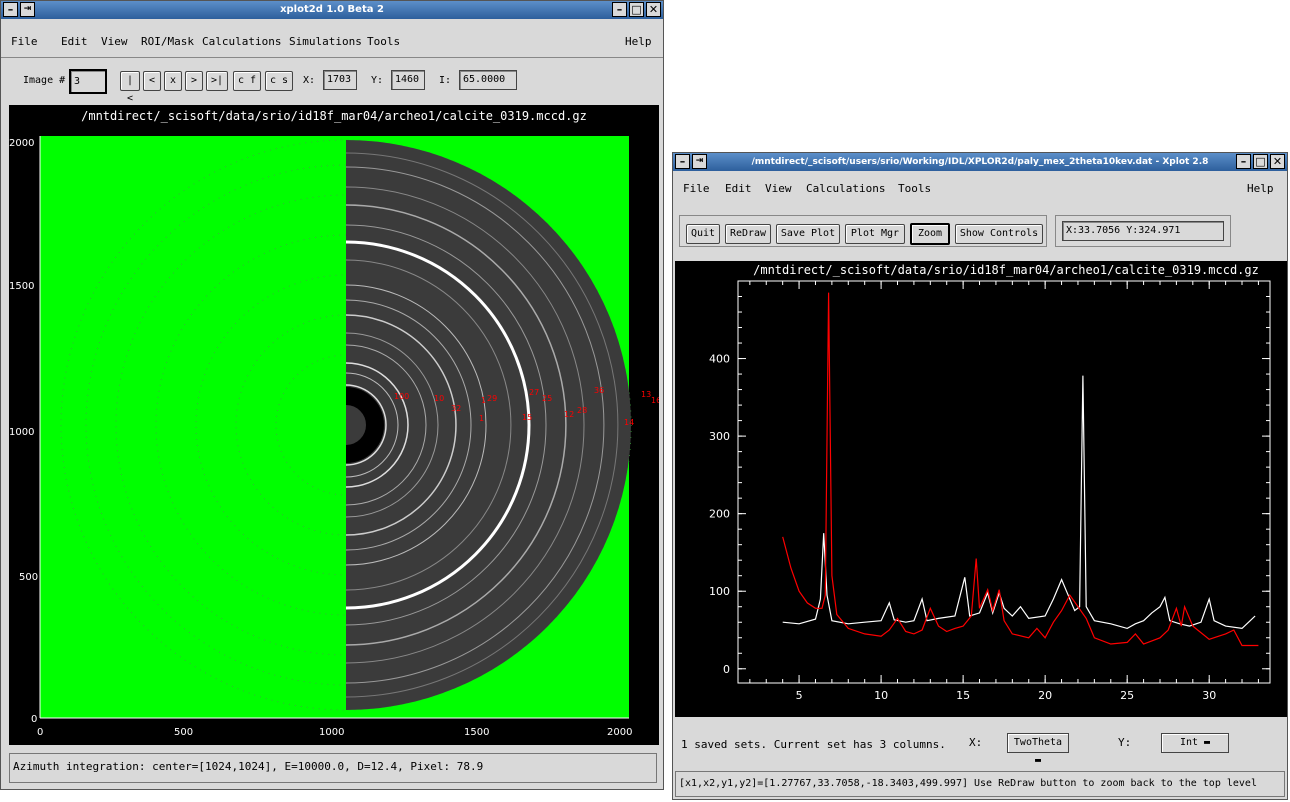  What do you see at coordinates (719, 436) in the screenshot?
I see `y-tick-label: 300` at bounding box center [719, 436].